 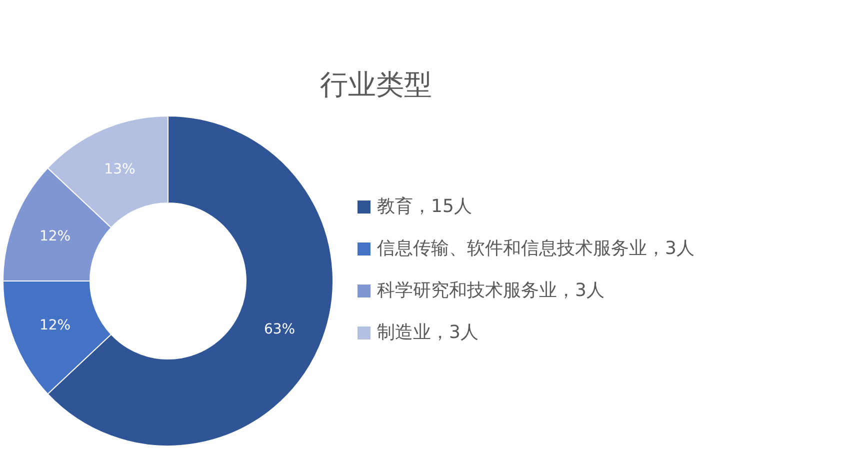 I want to click on data-label: 63%, so click(x=280, y=329).